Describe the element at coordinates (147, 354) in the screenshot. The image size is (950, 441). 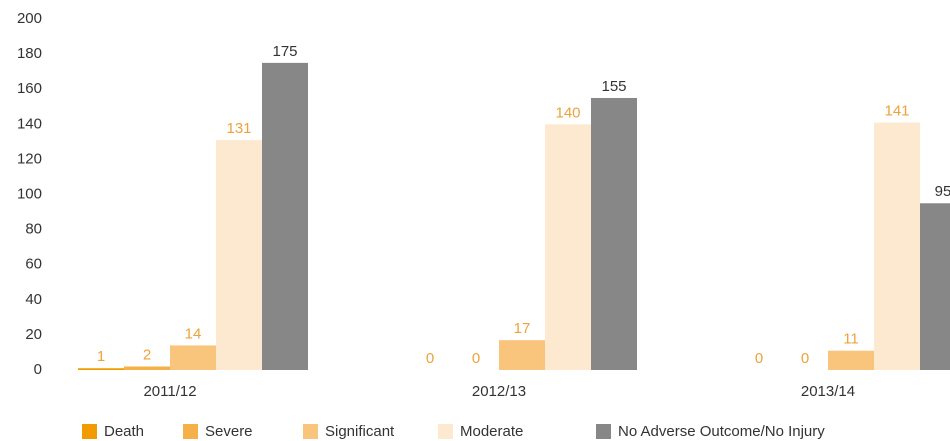
I see `data-label: 2` at that location.